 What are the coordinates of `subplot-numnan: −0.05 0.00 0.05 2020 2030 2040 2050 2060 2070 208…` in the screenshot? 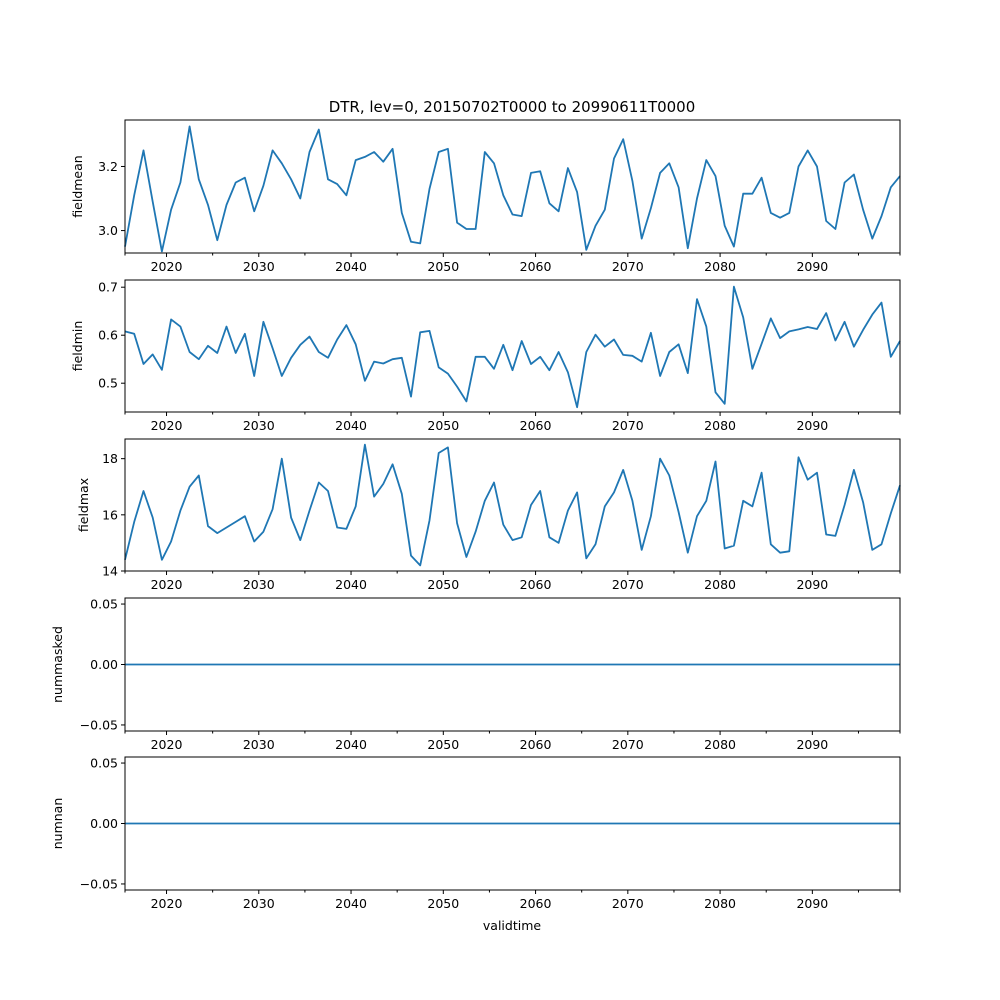 It's located at (475, 833).